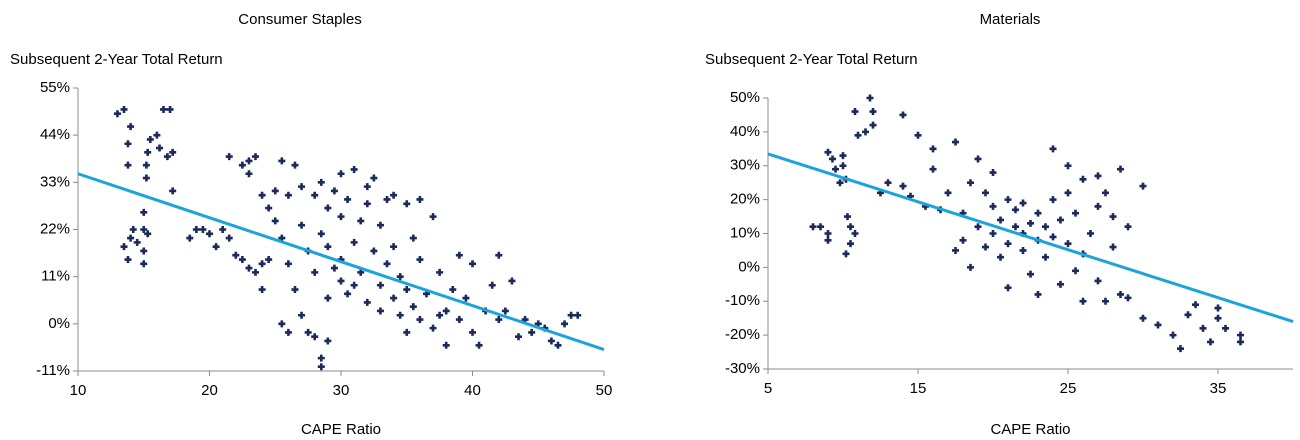 The width and height of the screenshot is (1300, 440). What do you see at coordinates (341, 429) in the screenshot?
I see `x-axis-label: CAPE Ratio` at bounding box center [341, 429].